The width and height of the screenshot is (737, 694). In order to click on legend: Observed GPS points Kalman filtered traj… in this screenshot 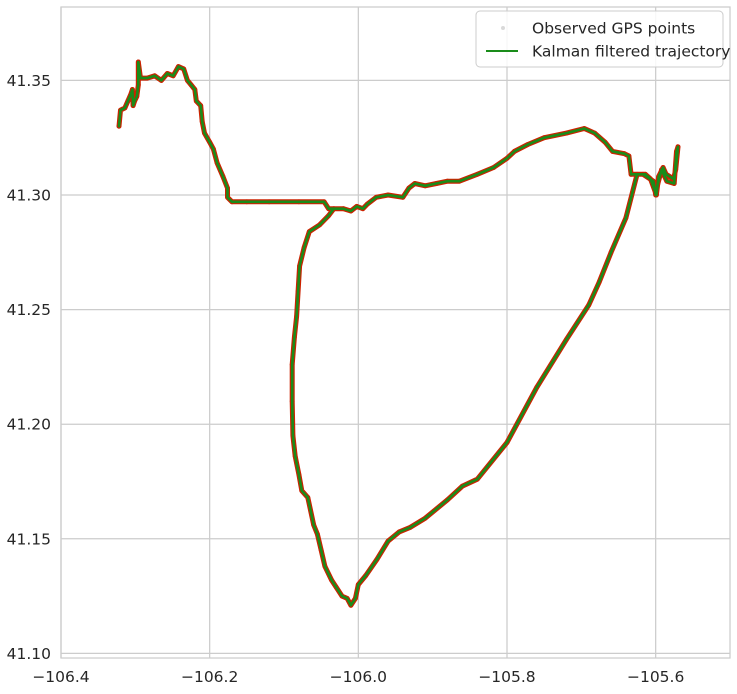, I will do `click(602, 39)`.